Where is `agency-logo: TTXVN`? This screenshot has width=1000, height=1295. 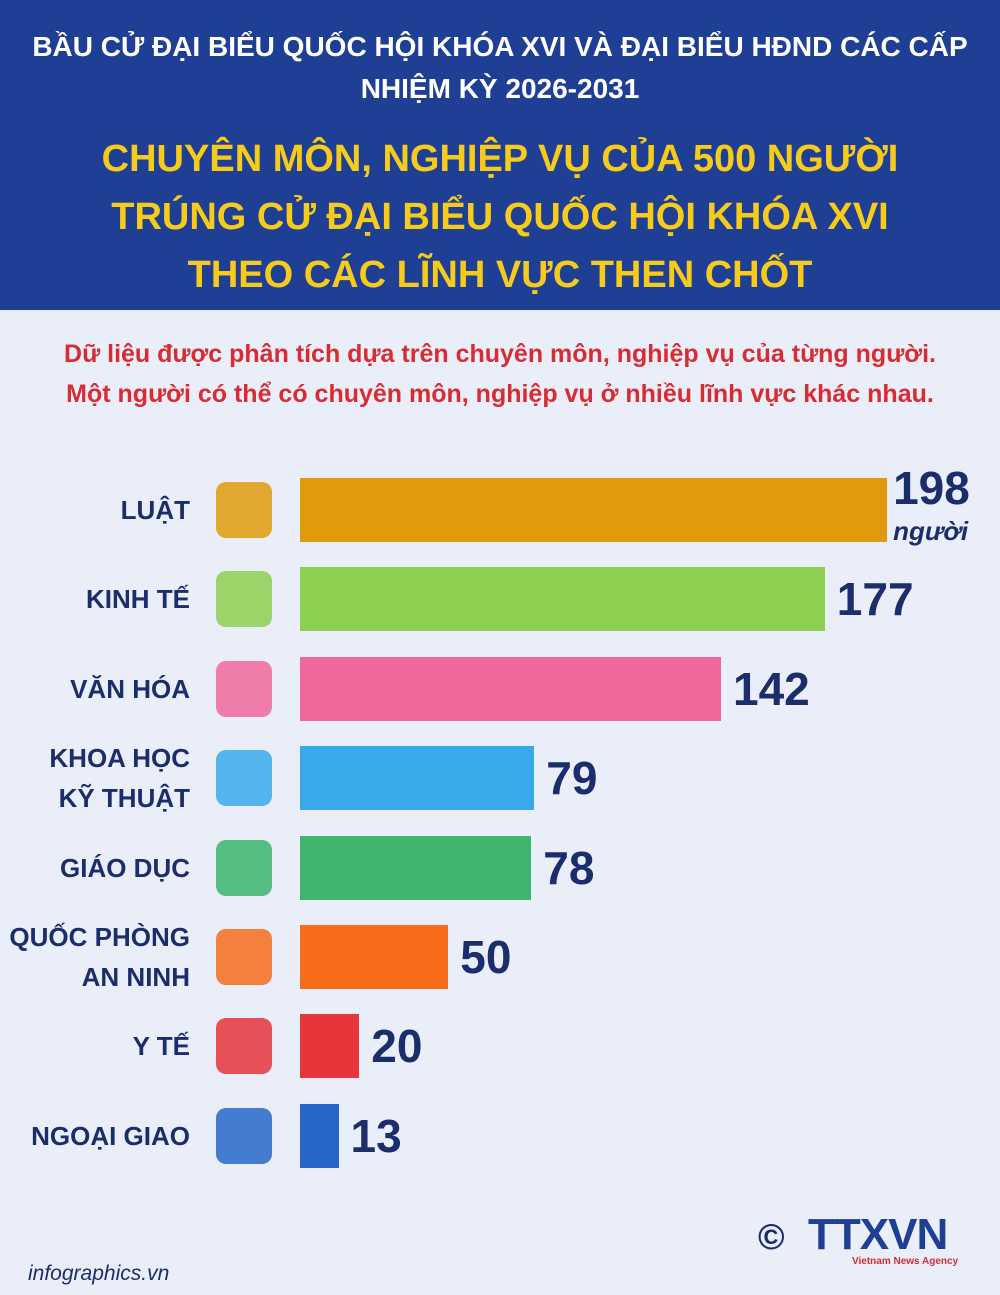 agency-logo: TTXVN is located at coordinates (878, 1234).